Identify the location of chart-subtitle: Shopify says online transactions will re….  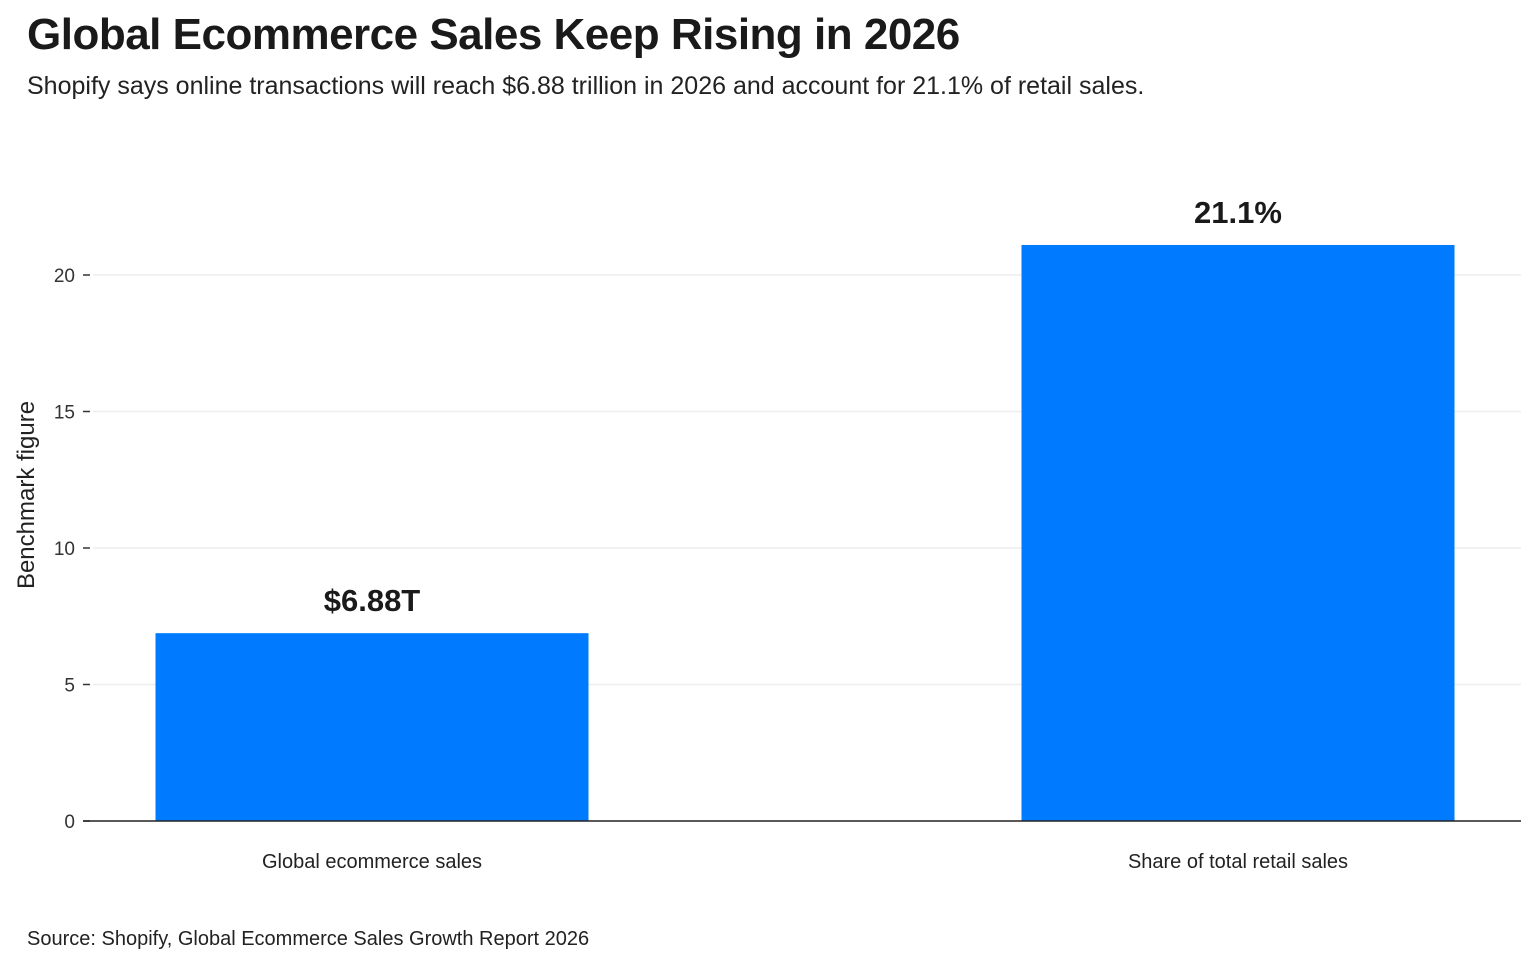
(586, 86).